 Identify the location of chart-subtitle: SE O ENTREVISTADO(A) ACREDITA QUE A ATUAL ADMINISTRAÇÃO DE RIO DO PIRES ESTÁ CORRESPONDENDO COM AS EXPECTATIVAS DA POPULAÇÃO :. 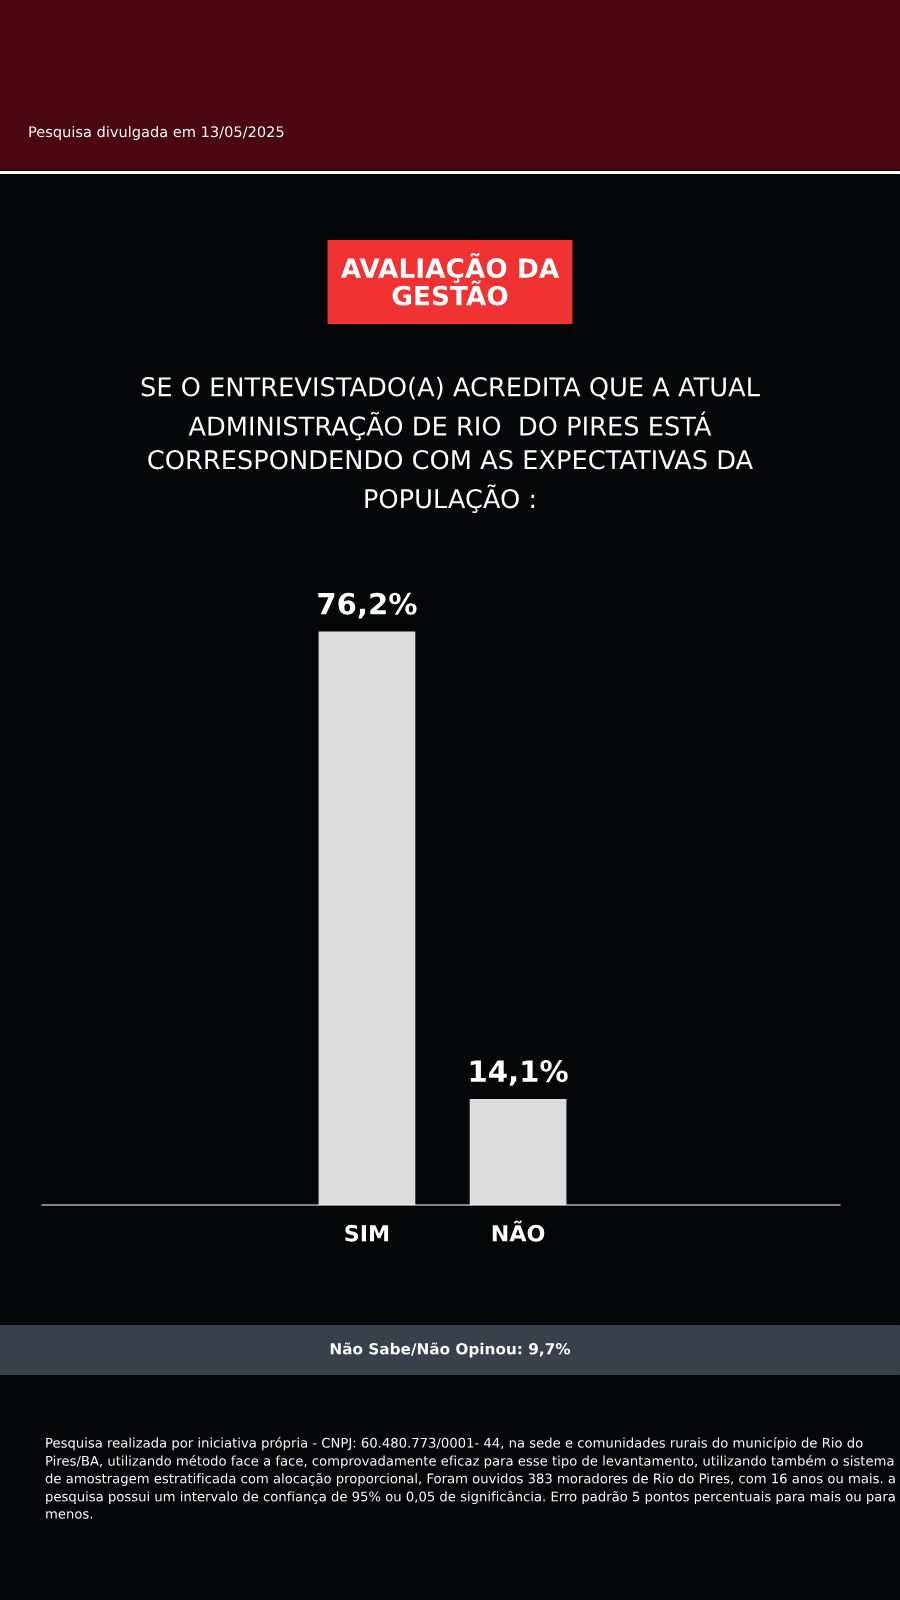
(450, 444).